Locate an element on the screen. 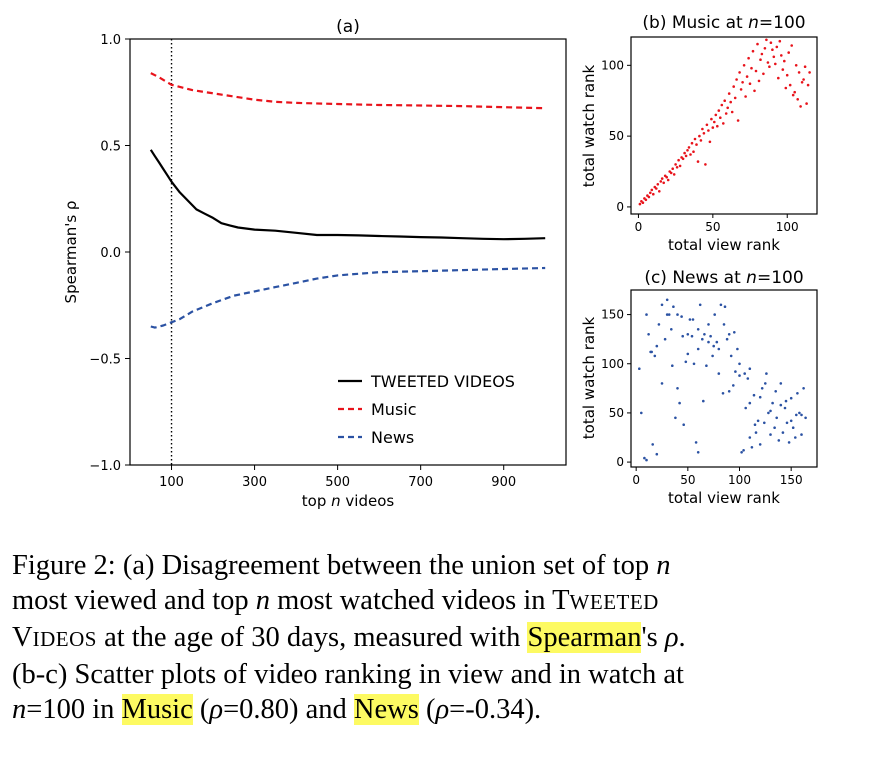 The width and height of the screenshot is (884, 762). panel-a-title: (a) is located at coordinates (348, 27).